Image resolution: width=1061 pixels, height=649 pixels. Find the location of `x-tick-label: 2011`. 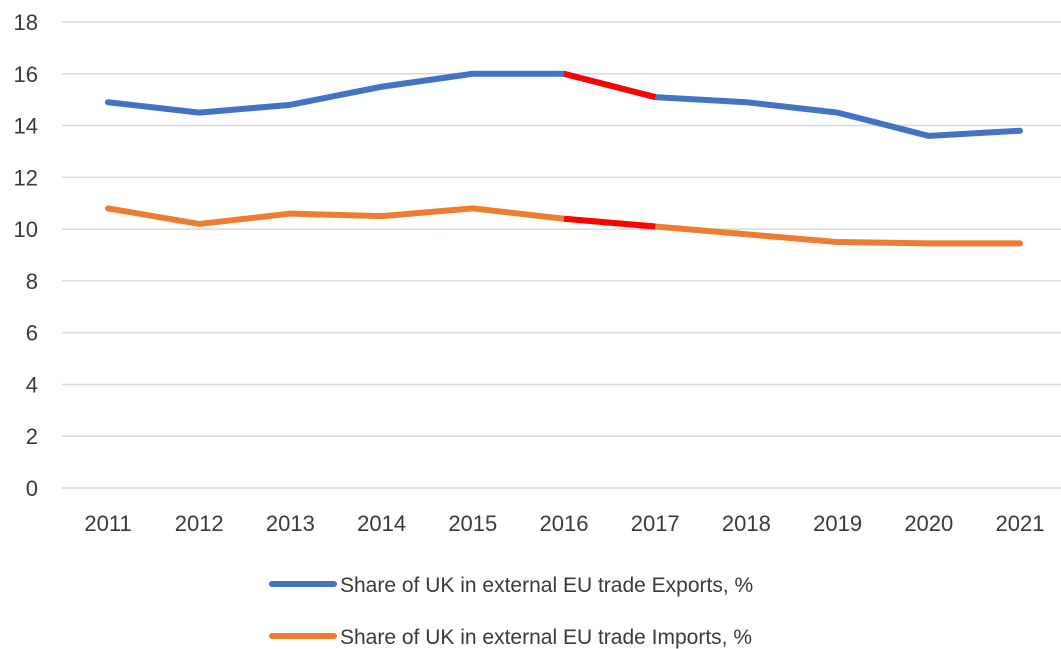

x-tick-label: 2011 is located at coordinates (107, 523).